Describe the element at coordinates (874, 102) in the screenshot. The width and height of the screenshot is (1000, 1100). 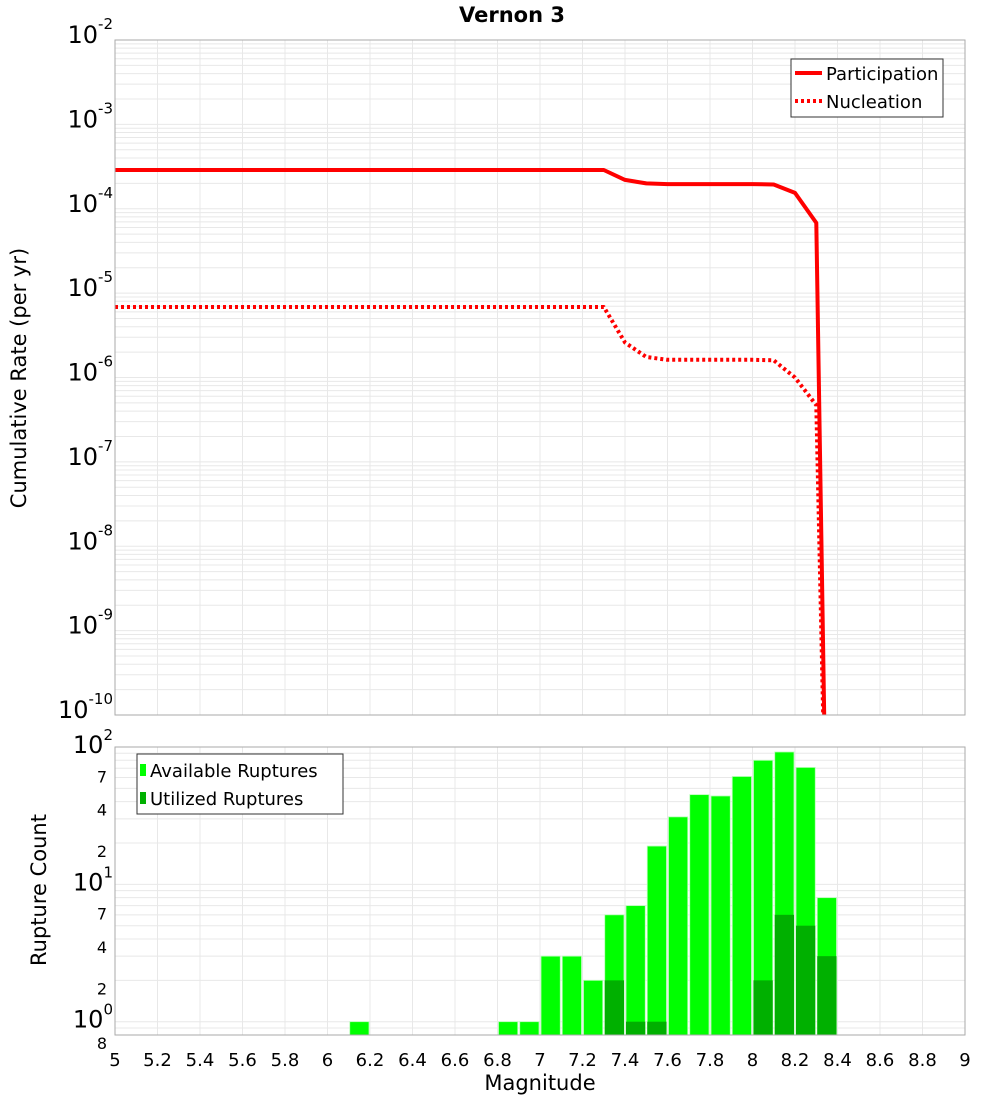
I see `legend-label: Nucleation` at that location.